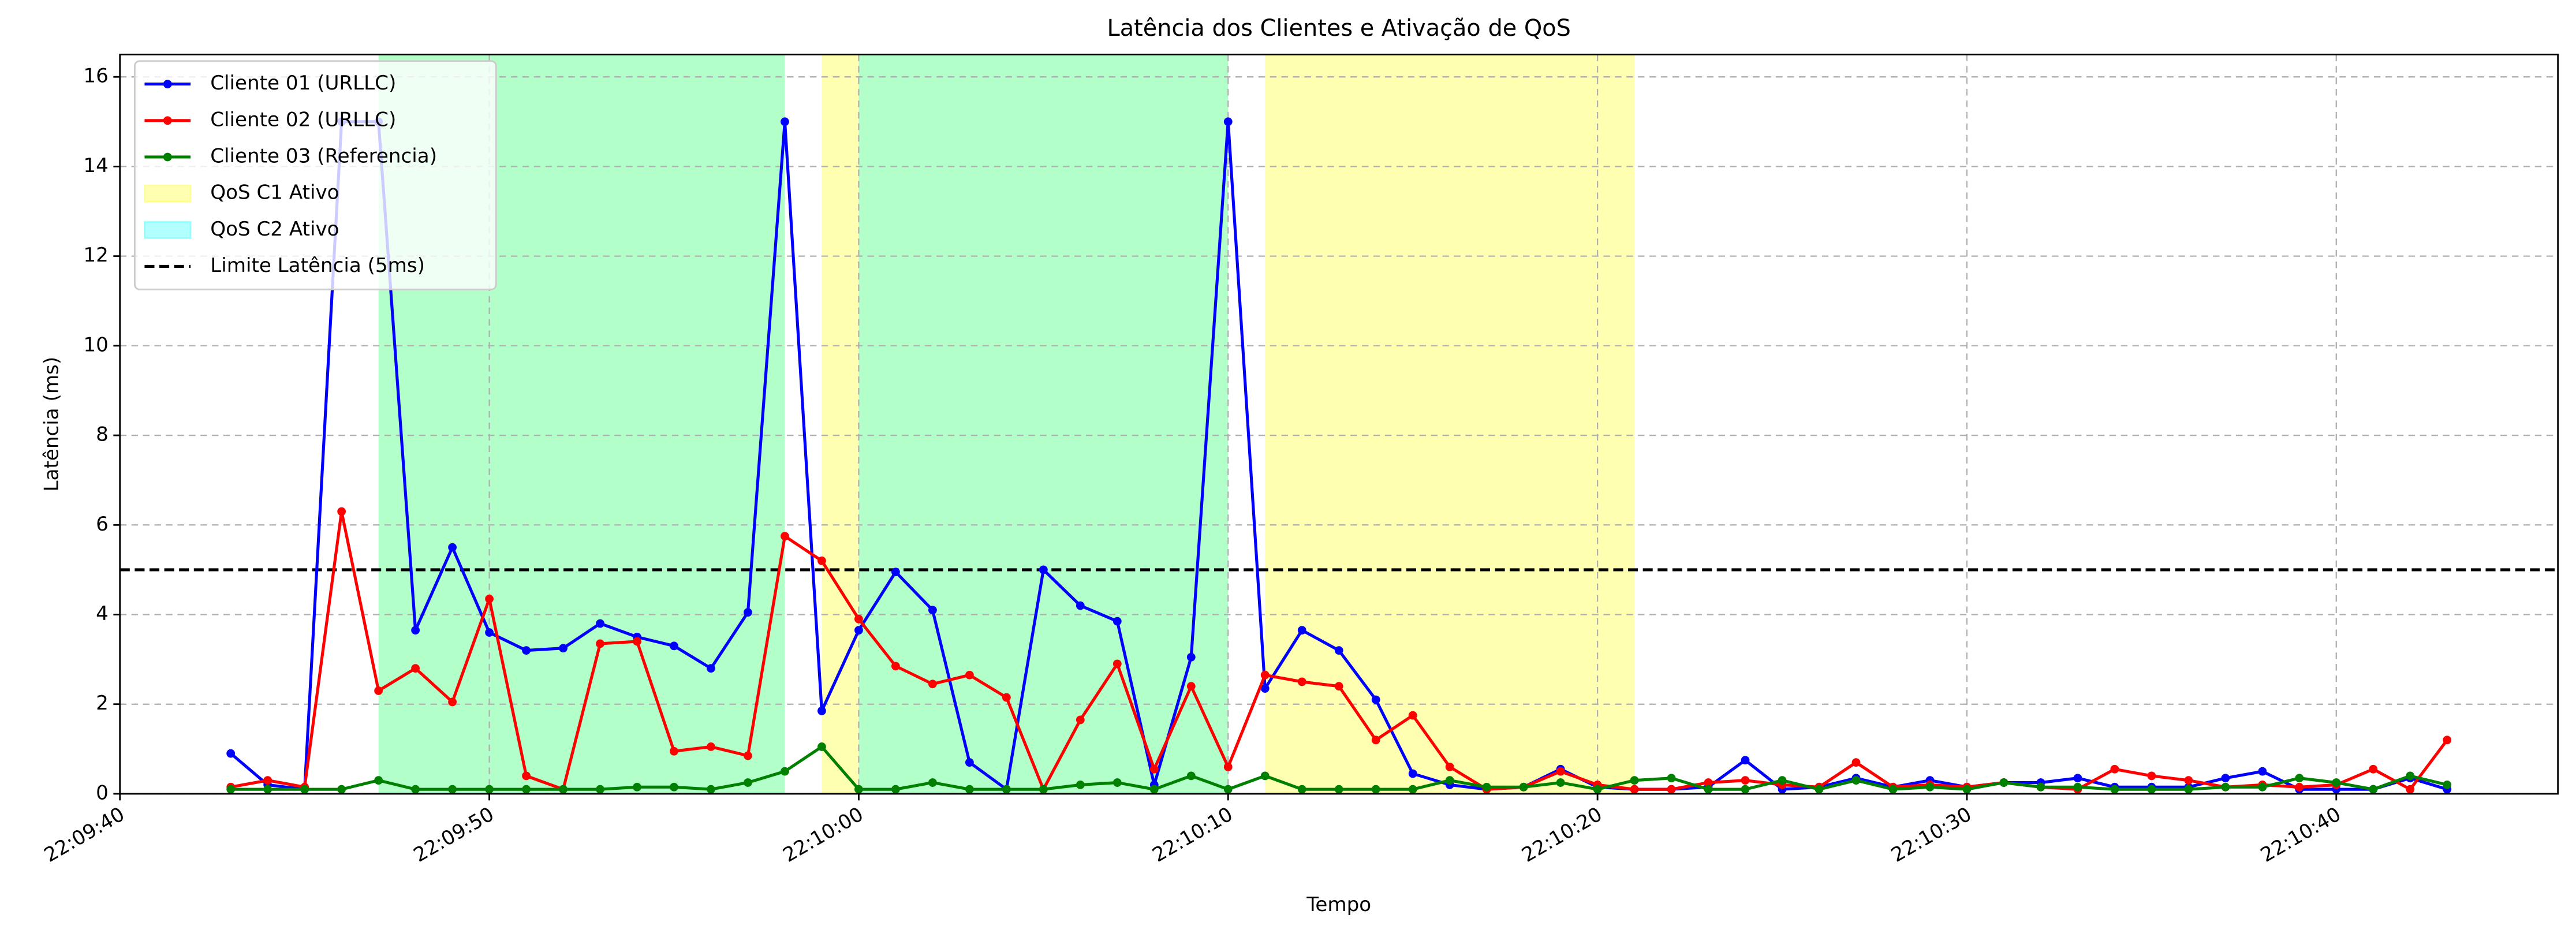 The image size is (2576, 937). Describe the element at coordinates (1931, 834) in the screenshot. I see `x-tick-label: 22:10:30` at that location.